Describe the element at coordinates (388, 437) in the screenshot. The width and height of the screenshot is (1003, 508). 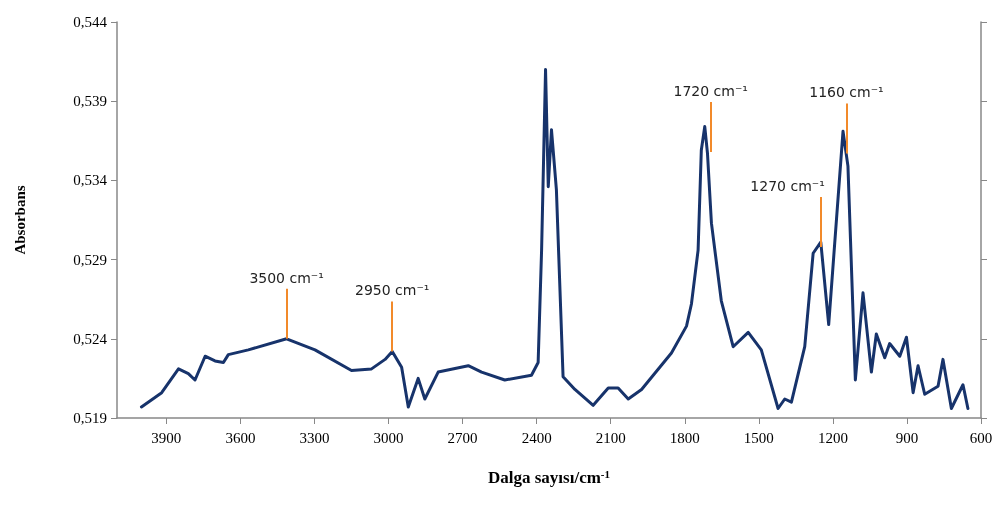
I see `x-tick-label: 3000` at that location.